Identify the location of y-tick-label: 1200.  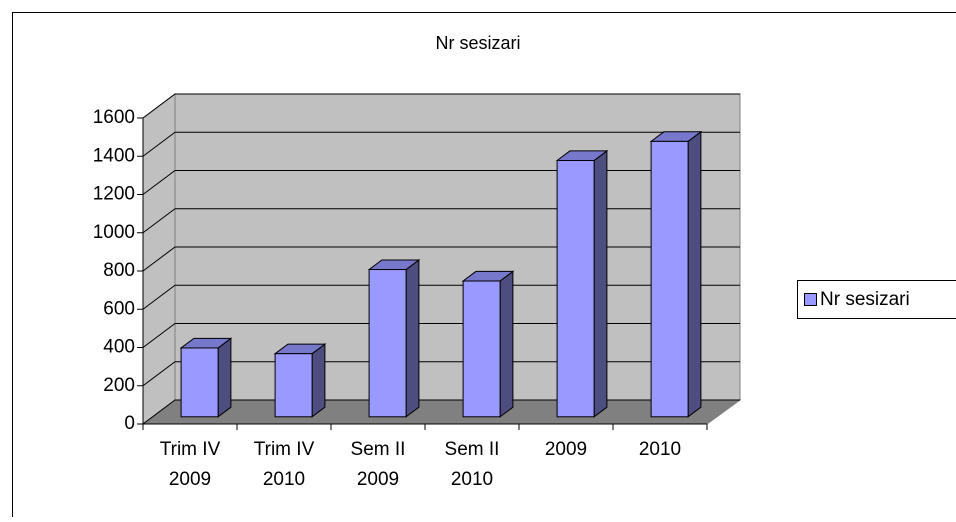
(114, 194).